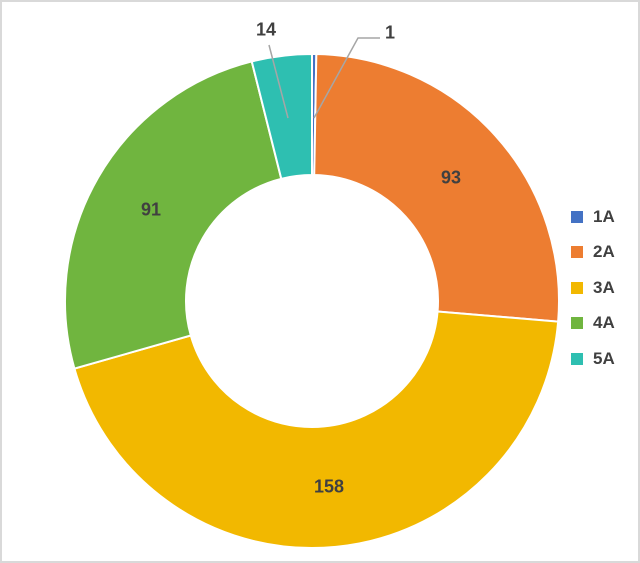  What do you see at coordinates (593, 324) in the screenshot?
I see `legend-item-4a: 4A` at bounding box center [593, 324].